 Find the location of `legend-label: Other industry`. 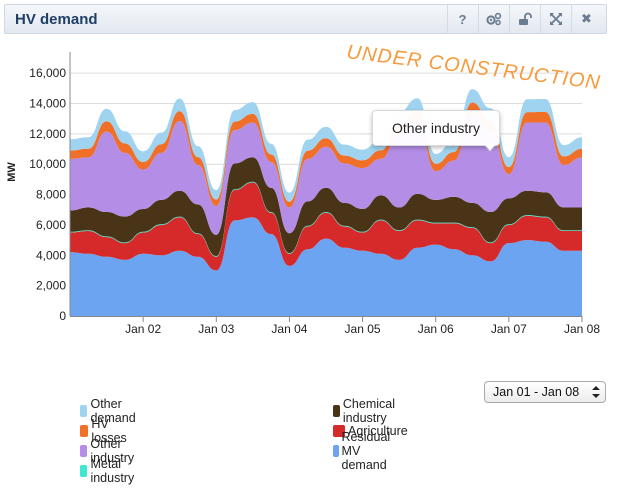

legend-label: Other industry is located at coordinates (112, 451).